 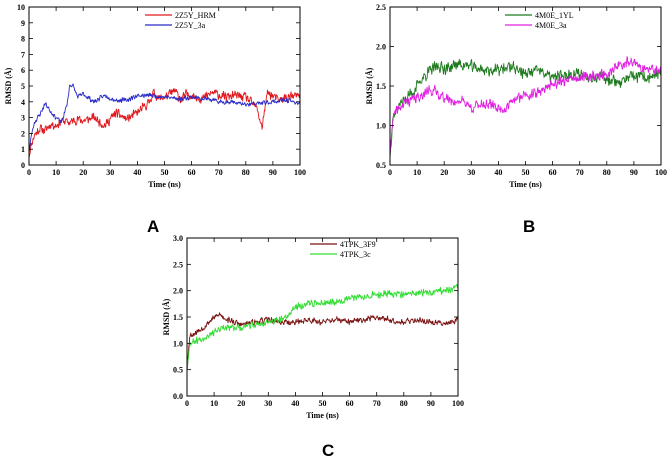 What do you see at coordinates (328, 450) in the screenshot?
I see `panel-letter-c: C` at bounding box center [328, 450].